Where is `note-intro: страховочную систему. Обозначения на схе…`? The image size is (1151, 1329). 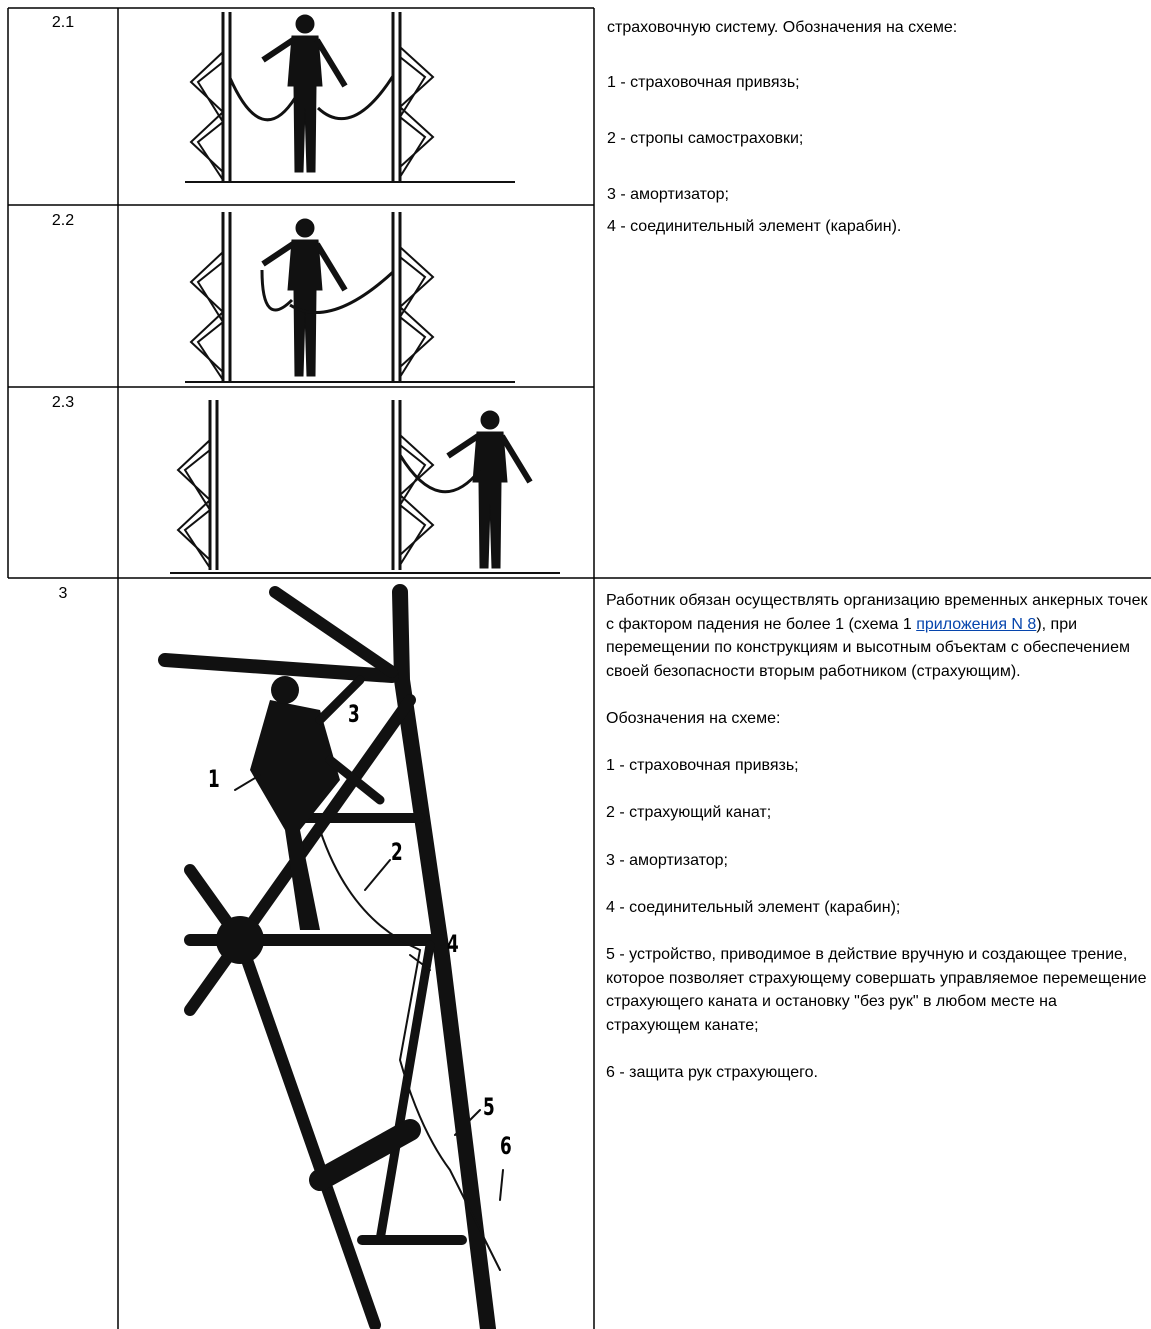 note-intro: страховочную систему. Обозначения на схе… is located at coordinates (782, 27).